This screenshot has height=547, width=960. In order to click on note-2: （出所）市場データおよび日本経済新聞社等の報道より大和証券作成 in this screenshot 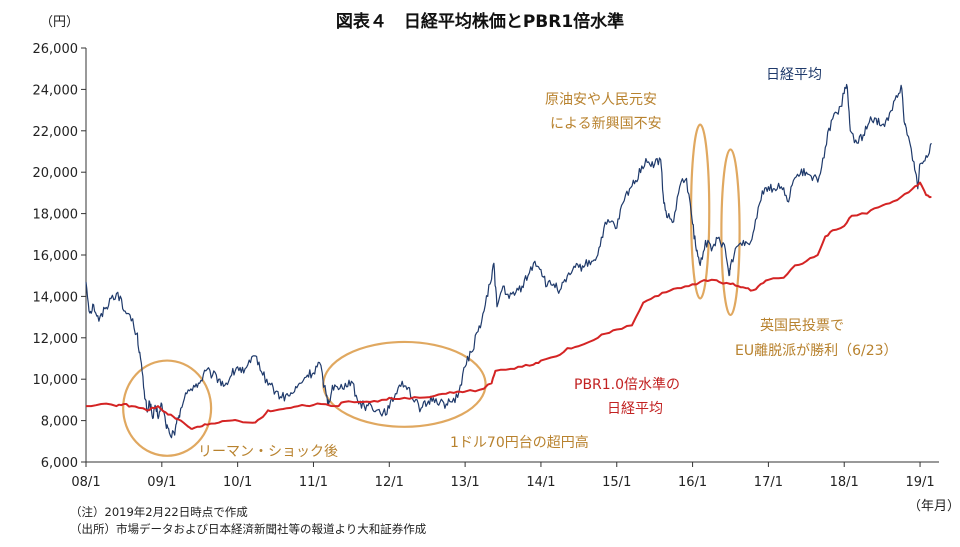, I will do `click(248, 529)`.